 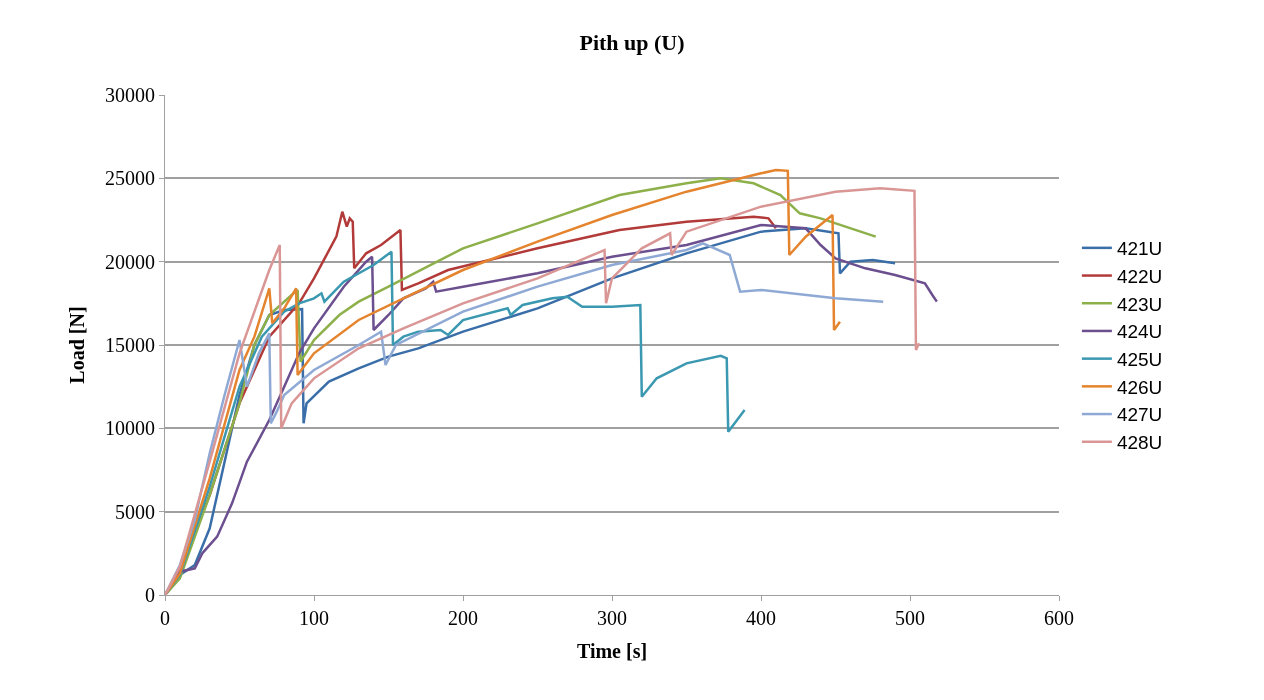 What do you see at coordinates (1139, 276) in the screenshot?
I see `legend-label: 422U` at bounding box center [1139, 276].